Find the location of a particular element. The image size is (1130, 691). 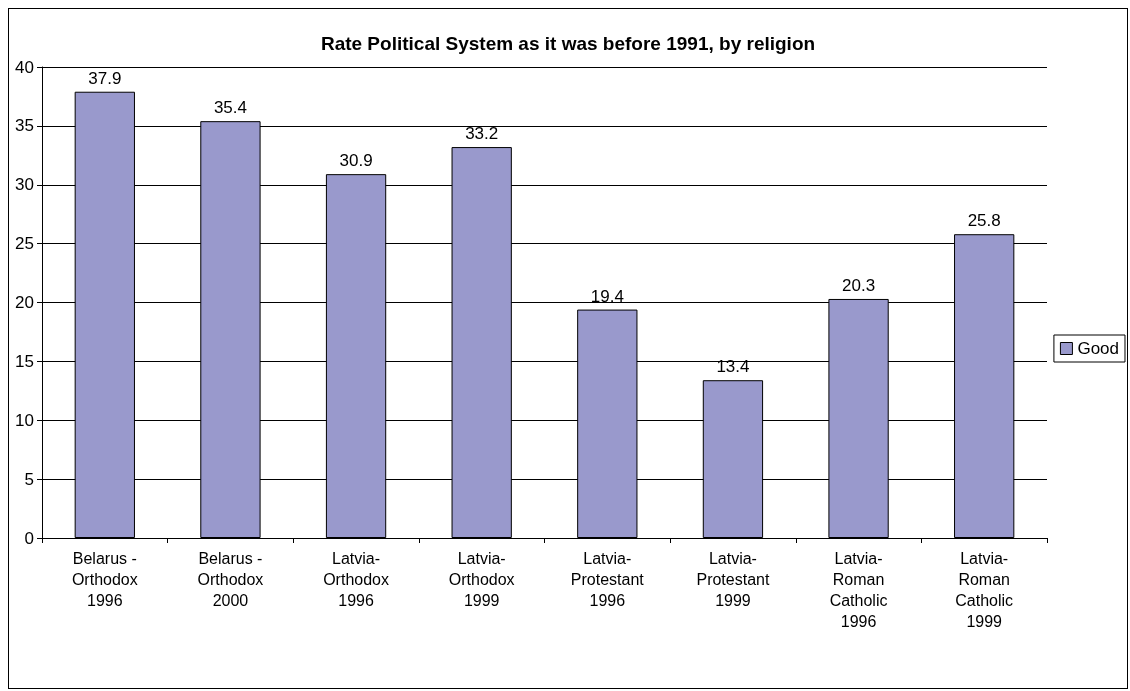

x-tick-label: Belarus - Orthodox 2000 is located at coordinates (230, 579).